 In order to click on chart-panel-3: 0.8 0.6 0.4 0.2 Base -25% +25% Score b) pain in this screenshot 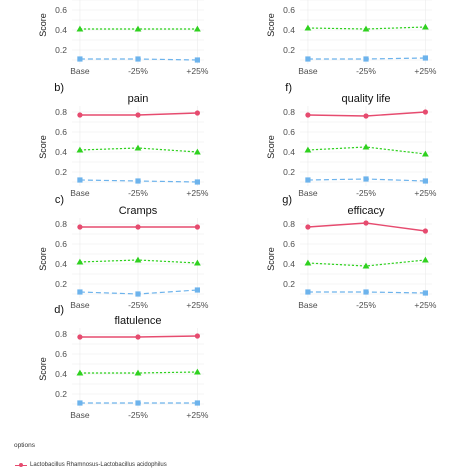, I will do `click(123, 140)`.